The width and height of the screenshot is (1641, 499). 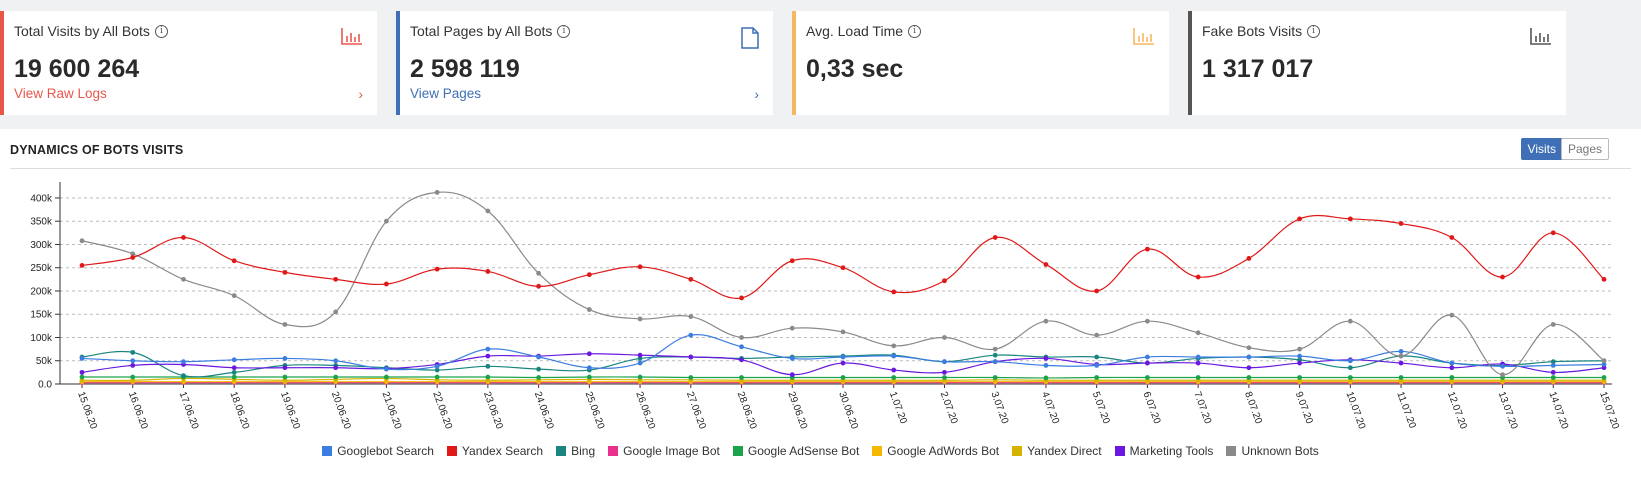 I want to click on x-tick-label: 23.06.20, so click(x=493, y=410).